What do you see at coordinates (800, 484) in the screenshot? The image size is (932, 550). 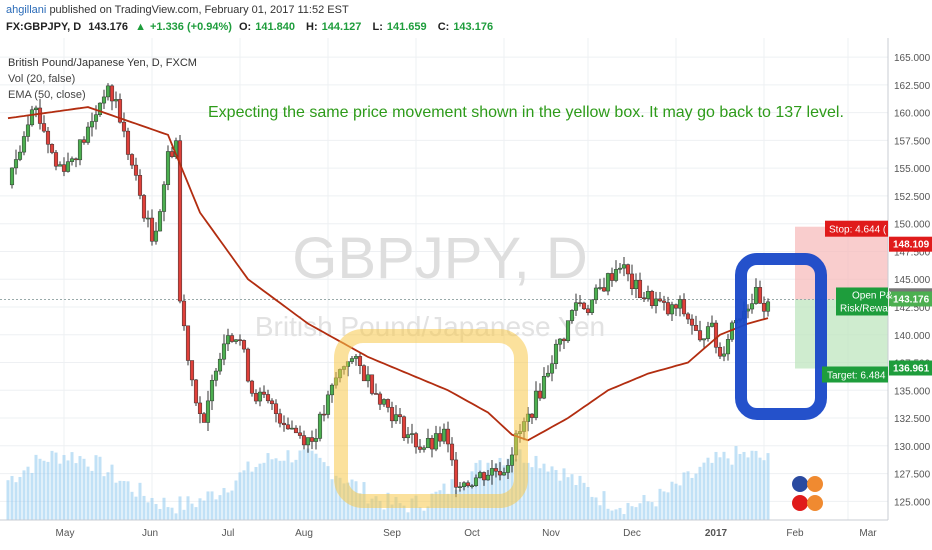 I see `flag-uk-icon` at bounding box center [800, 484].